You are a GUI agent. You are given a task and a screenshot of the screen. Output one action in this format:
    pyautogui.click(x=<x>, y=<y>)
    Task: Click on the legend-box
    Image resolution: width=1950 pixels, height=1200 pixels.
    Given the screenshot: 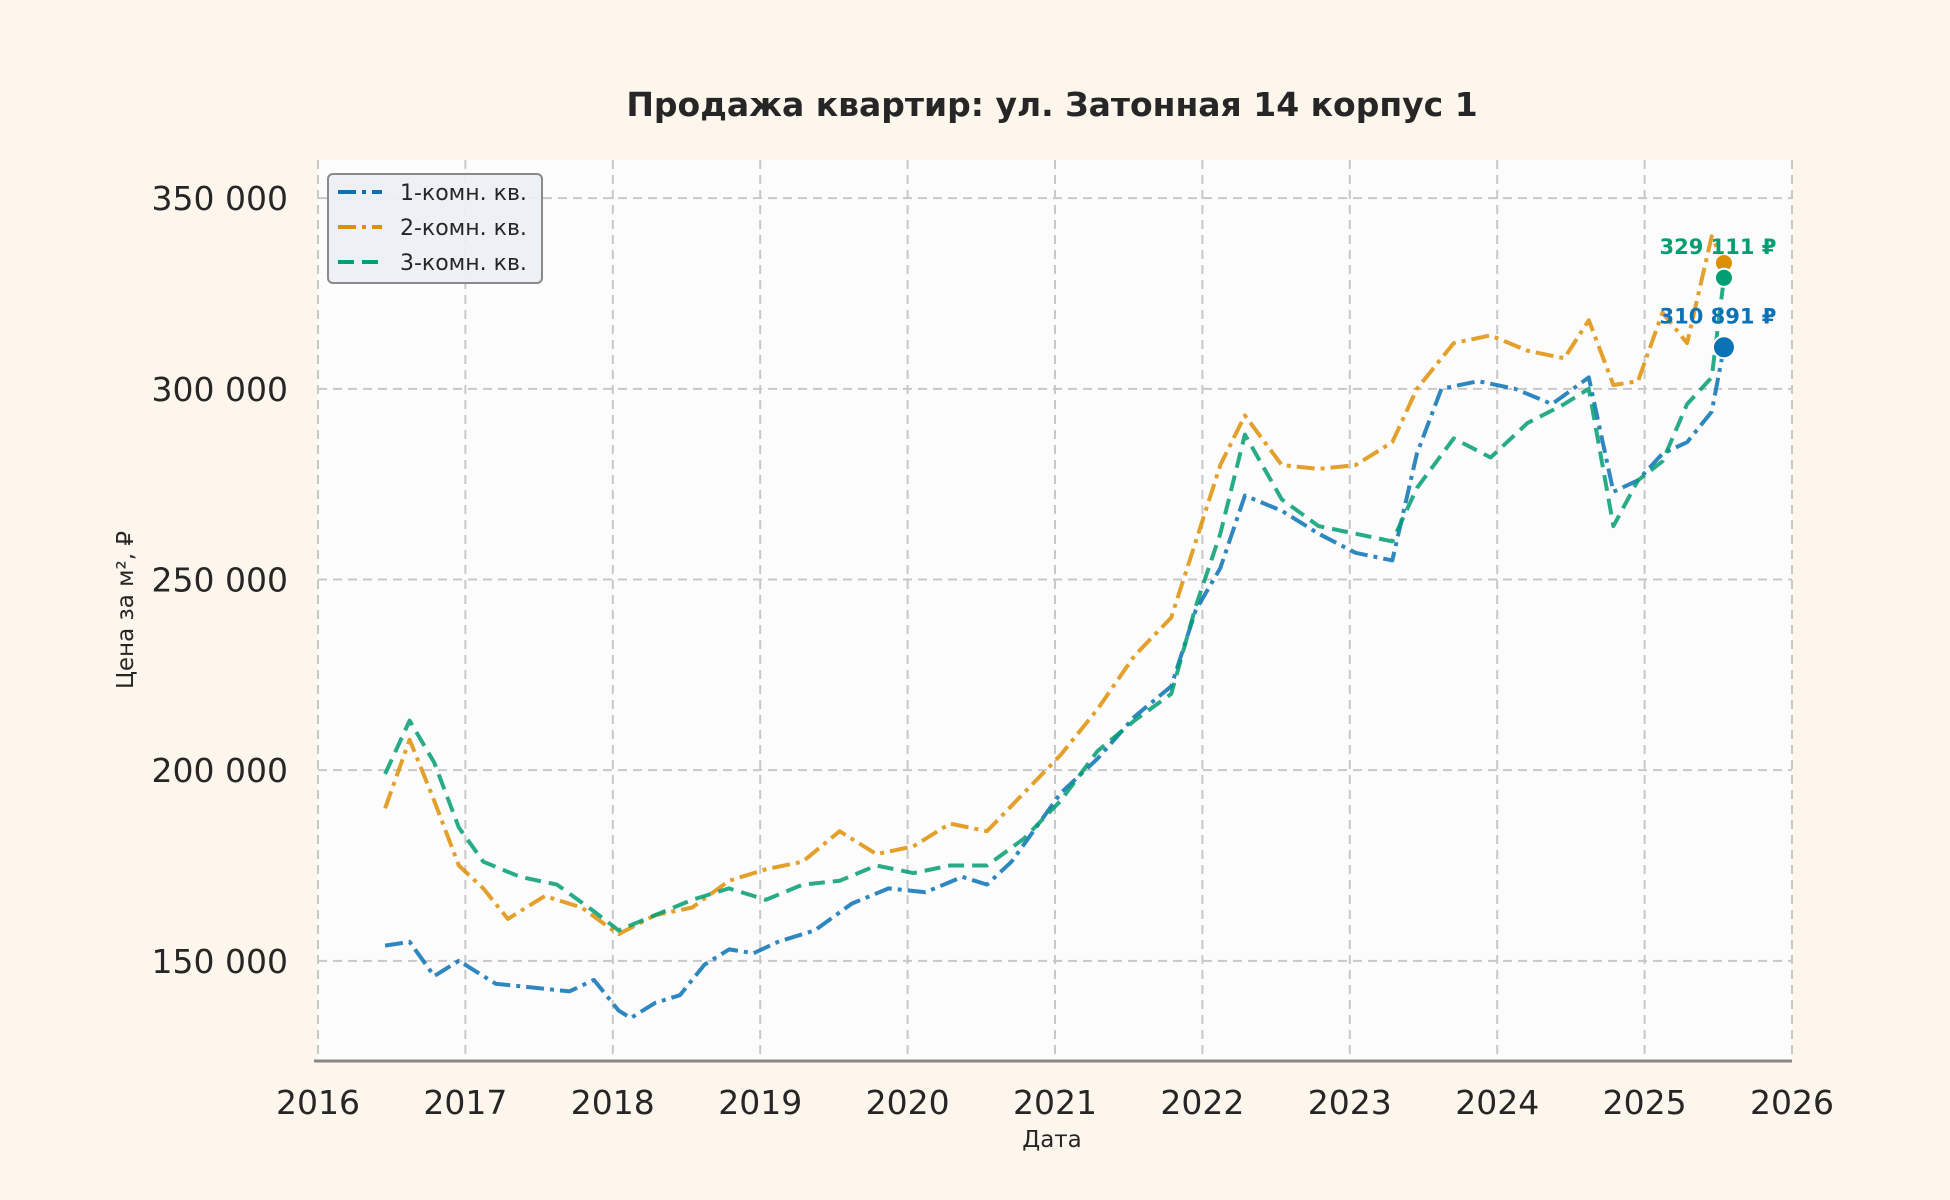 What is the action you would take?
    pyautogui.click(x=435, y=228)
    